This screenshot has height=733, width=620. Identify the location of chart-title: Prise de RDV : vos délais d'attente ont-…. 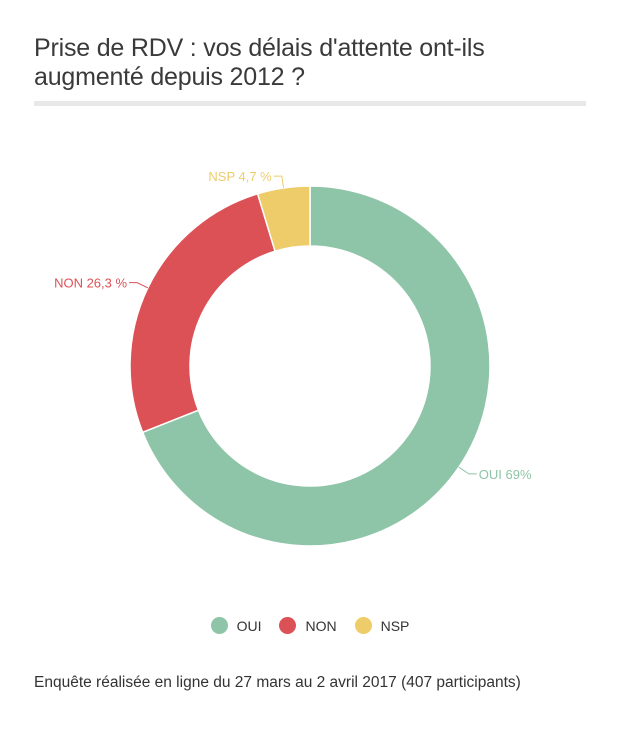
(259, 62).